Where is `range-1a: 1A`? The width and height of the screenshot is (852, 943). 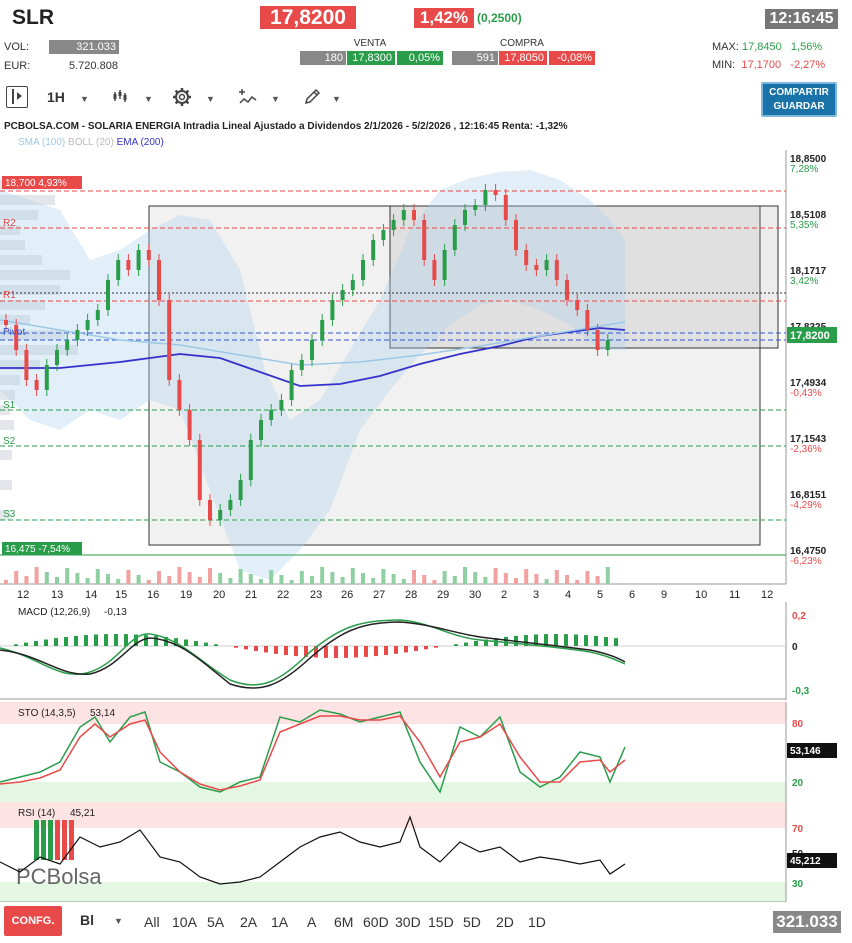 range-1a: 1A is located at coordinates (280, 922).